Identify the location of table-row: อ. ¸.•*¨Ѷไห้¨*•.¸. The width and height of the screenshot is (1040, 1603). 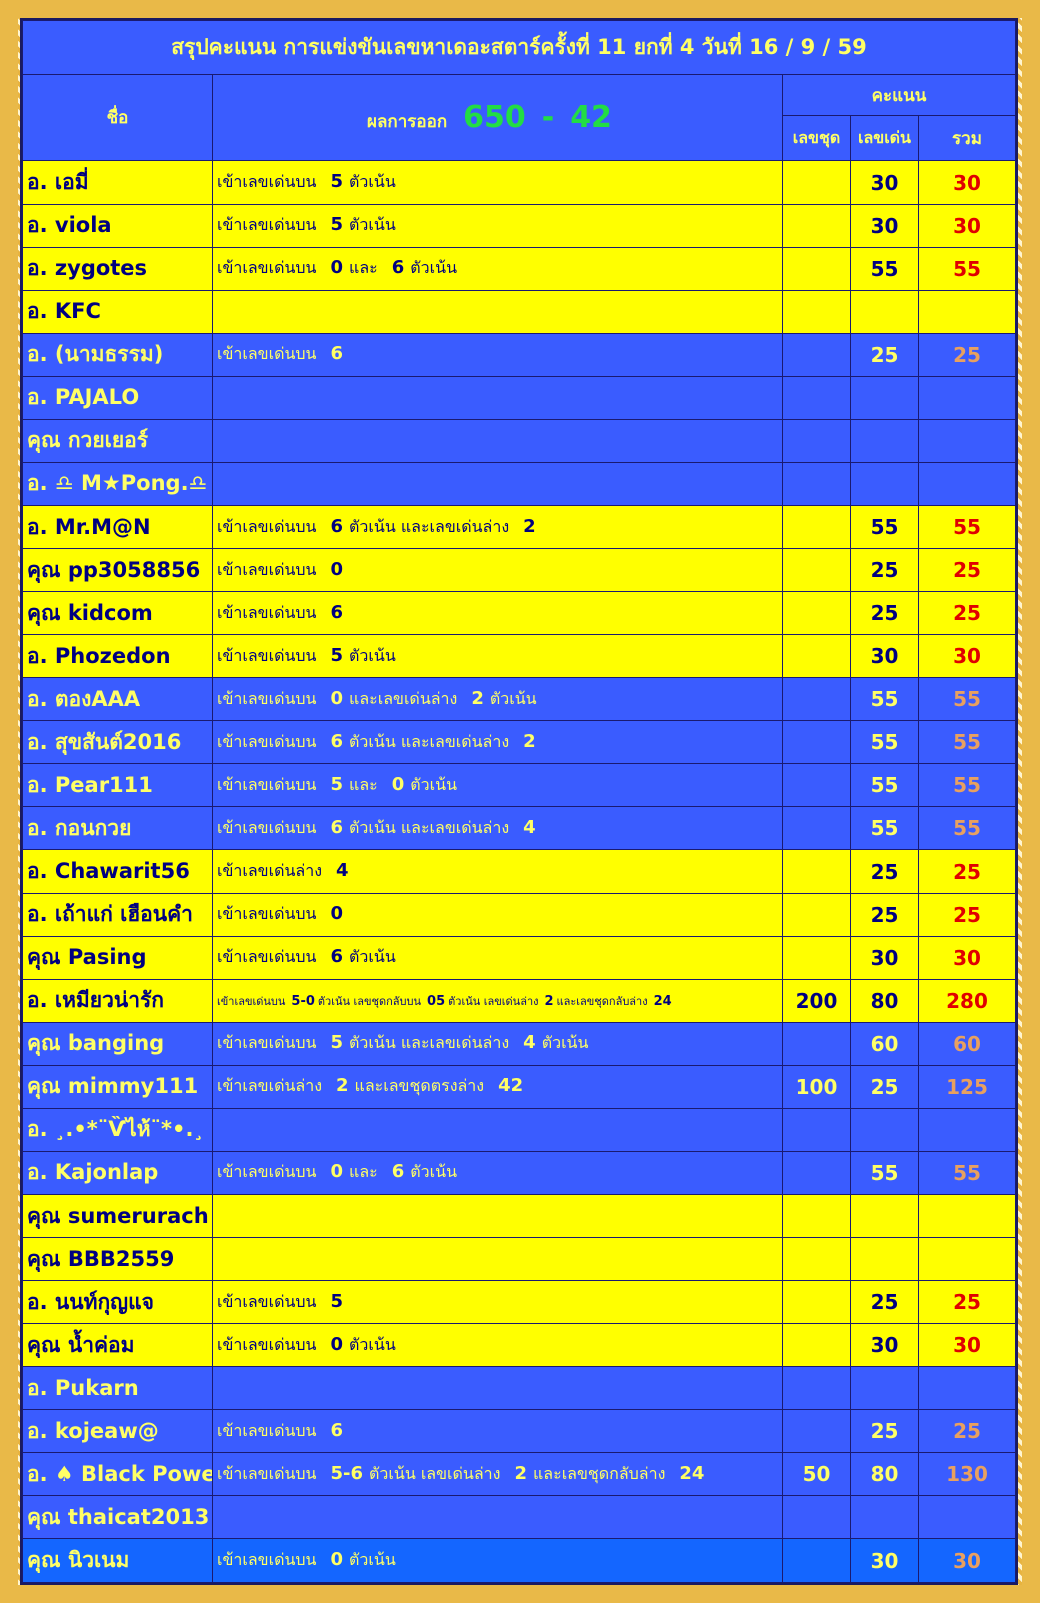
(519, 1129).